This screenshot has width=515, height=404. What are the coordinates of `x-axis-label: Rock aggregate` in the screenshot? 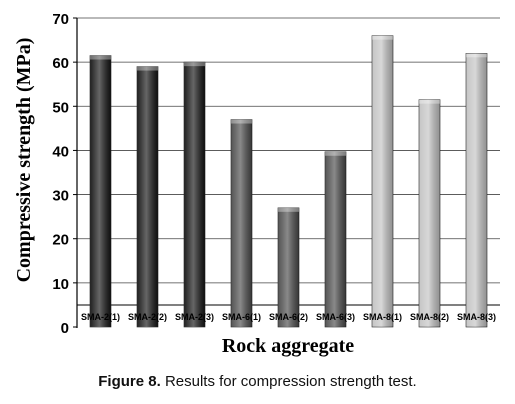 It's located at (288, 346).